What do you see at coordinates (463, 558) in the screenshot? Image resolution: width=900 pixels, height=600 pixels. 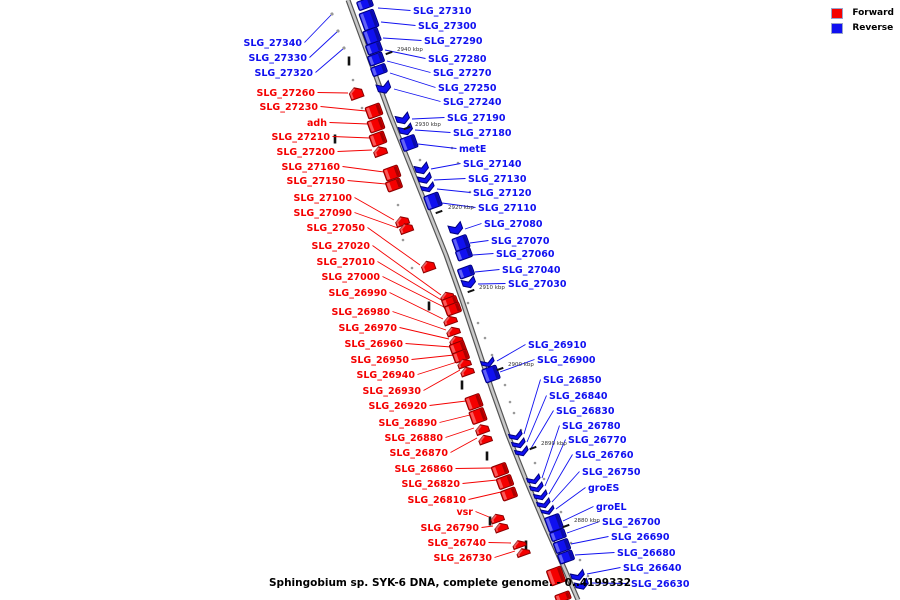 I see `gene-label-SLG_26730: SLG_26730` at bounding box center [463, 558].